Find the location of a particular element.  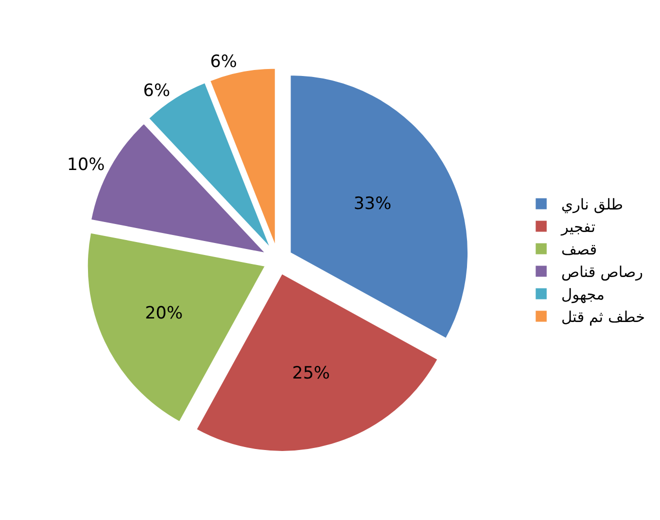

legend-label: خطف ثم قتل is located at coordinates (603, 317).